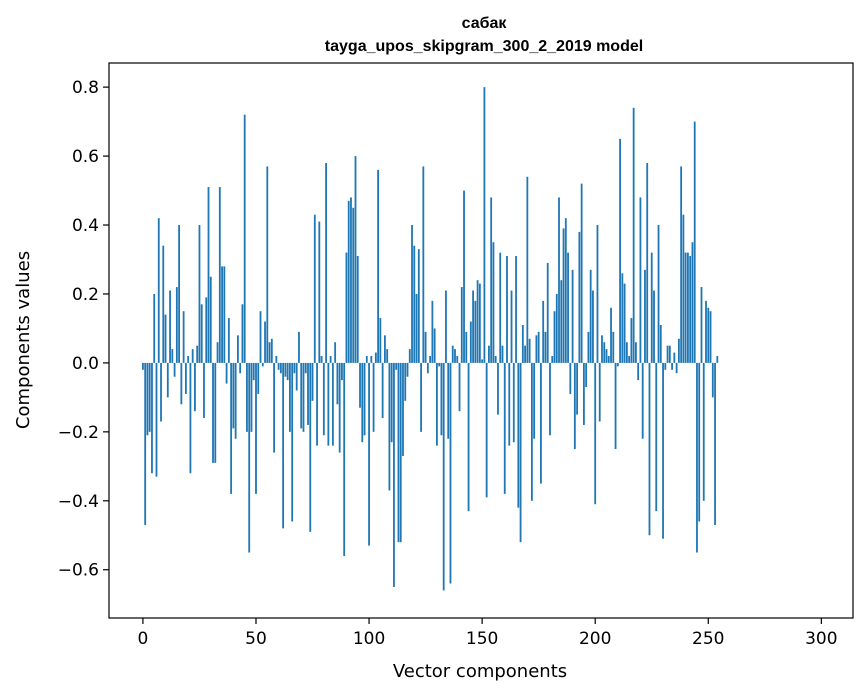 The width and height of the screenshot is (867, 696). I want to click on y-tick-label: 0.6, so click(85, 157).